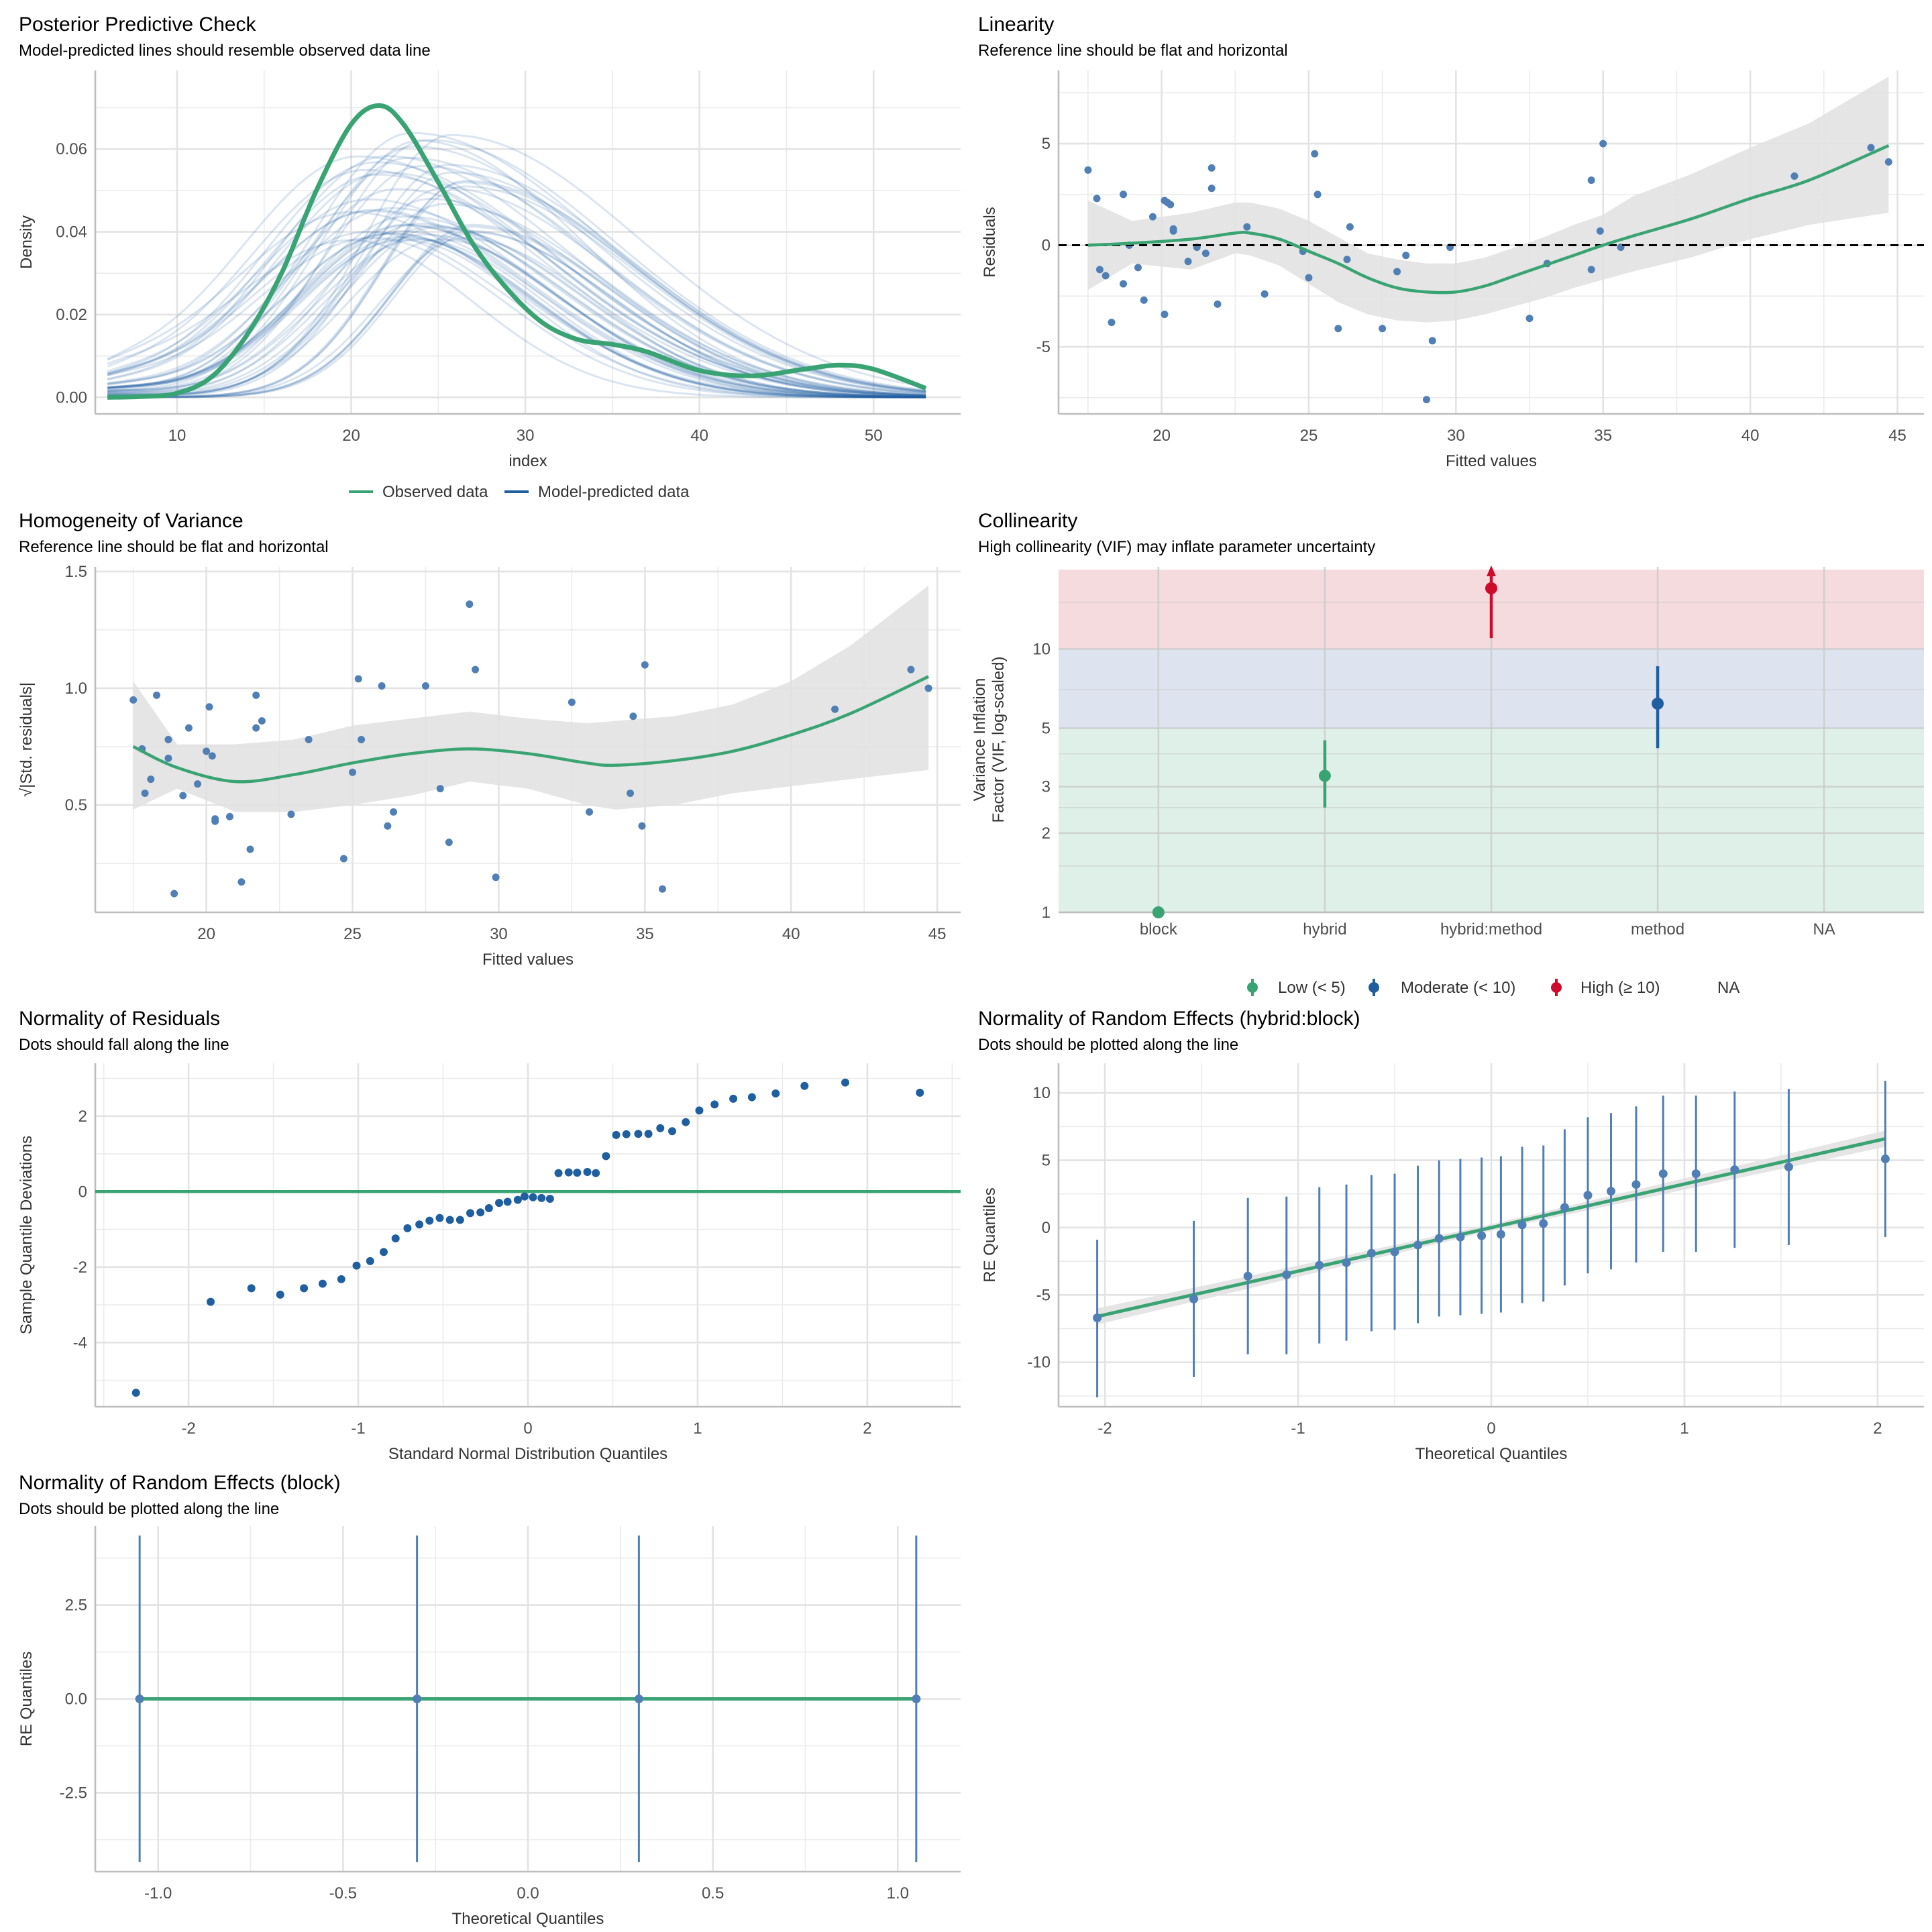 The image size is (1932, 1932). Describe the element at coordinates (1877, 1428) in the screenshot. I see `rehb-x-tick-label: 2` at that location.